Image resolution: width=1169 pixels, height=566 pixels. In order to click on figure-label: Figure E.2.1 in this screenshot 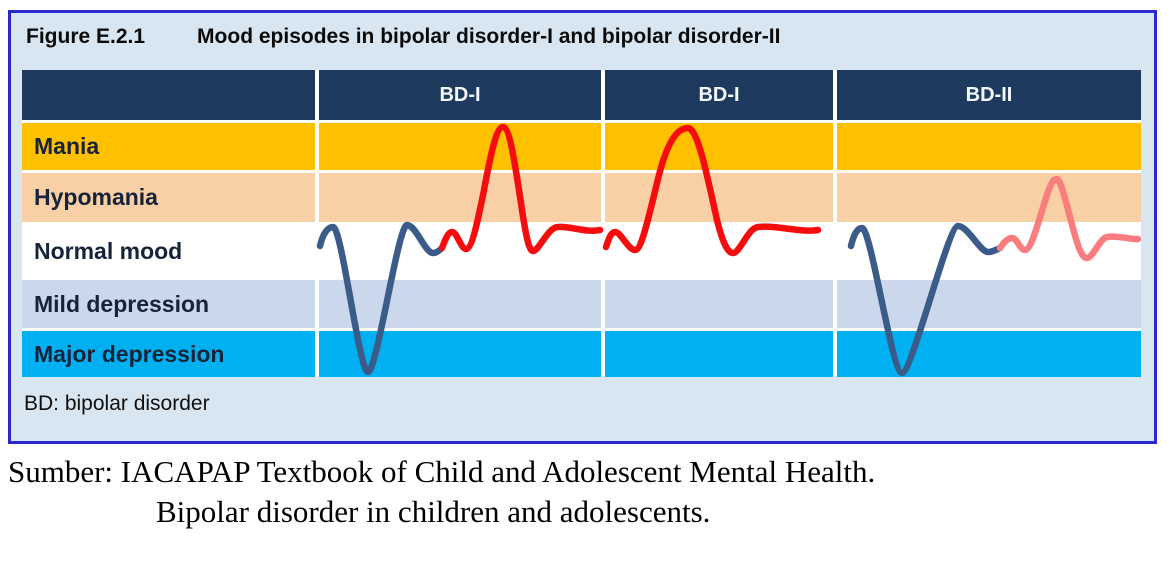, I will do `click(86, 36)`.